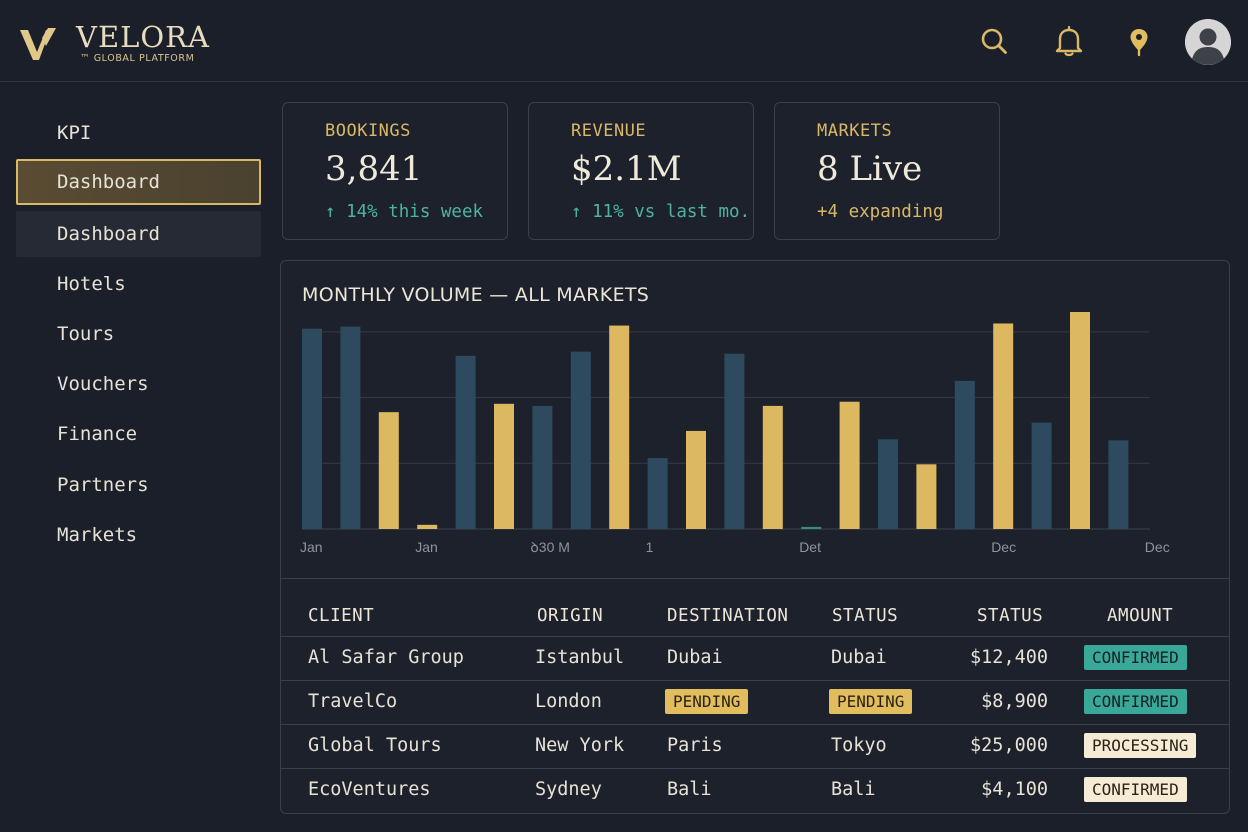 The width and height of the screenshot is (1248, 832). Describe the element at coordinates (689, 789) in the screenshot. I see `cell-destination: Bali` at that location.